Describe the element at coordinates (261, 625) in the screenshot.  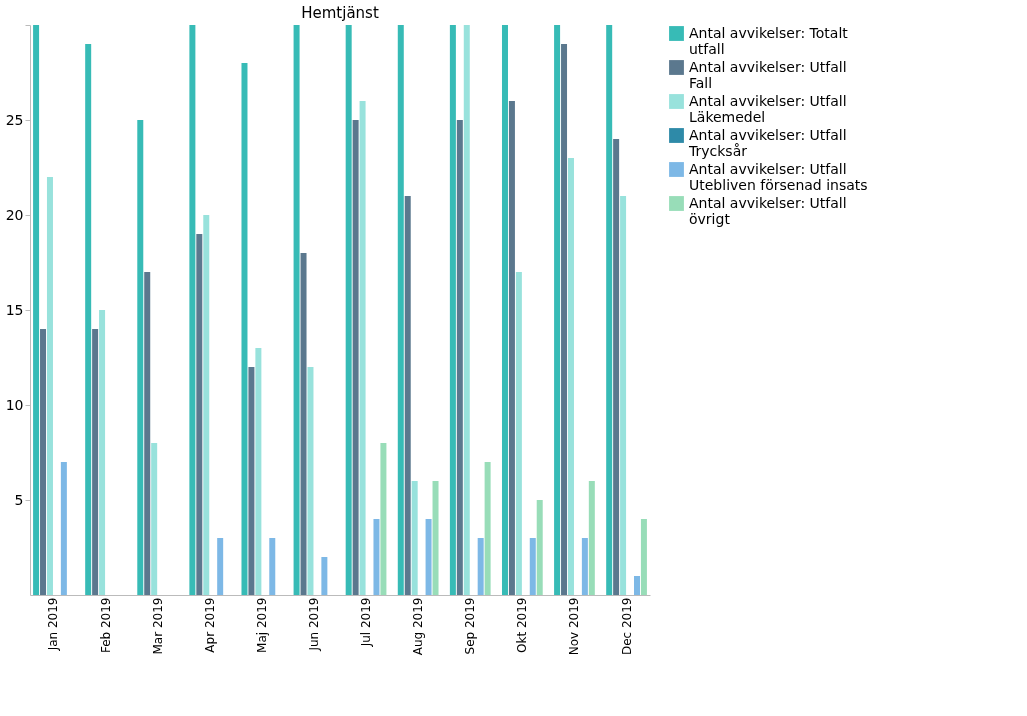
I see `x-tick-label: Maj 2019` at that location.